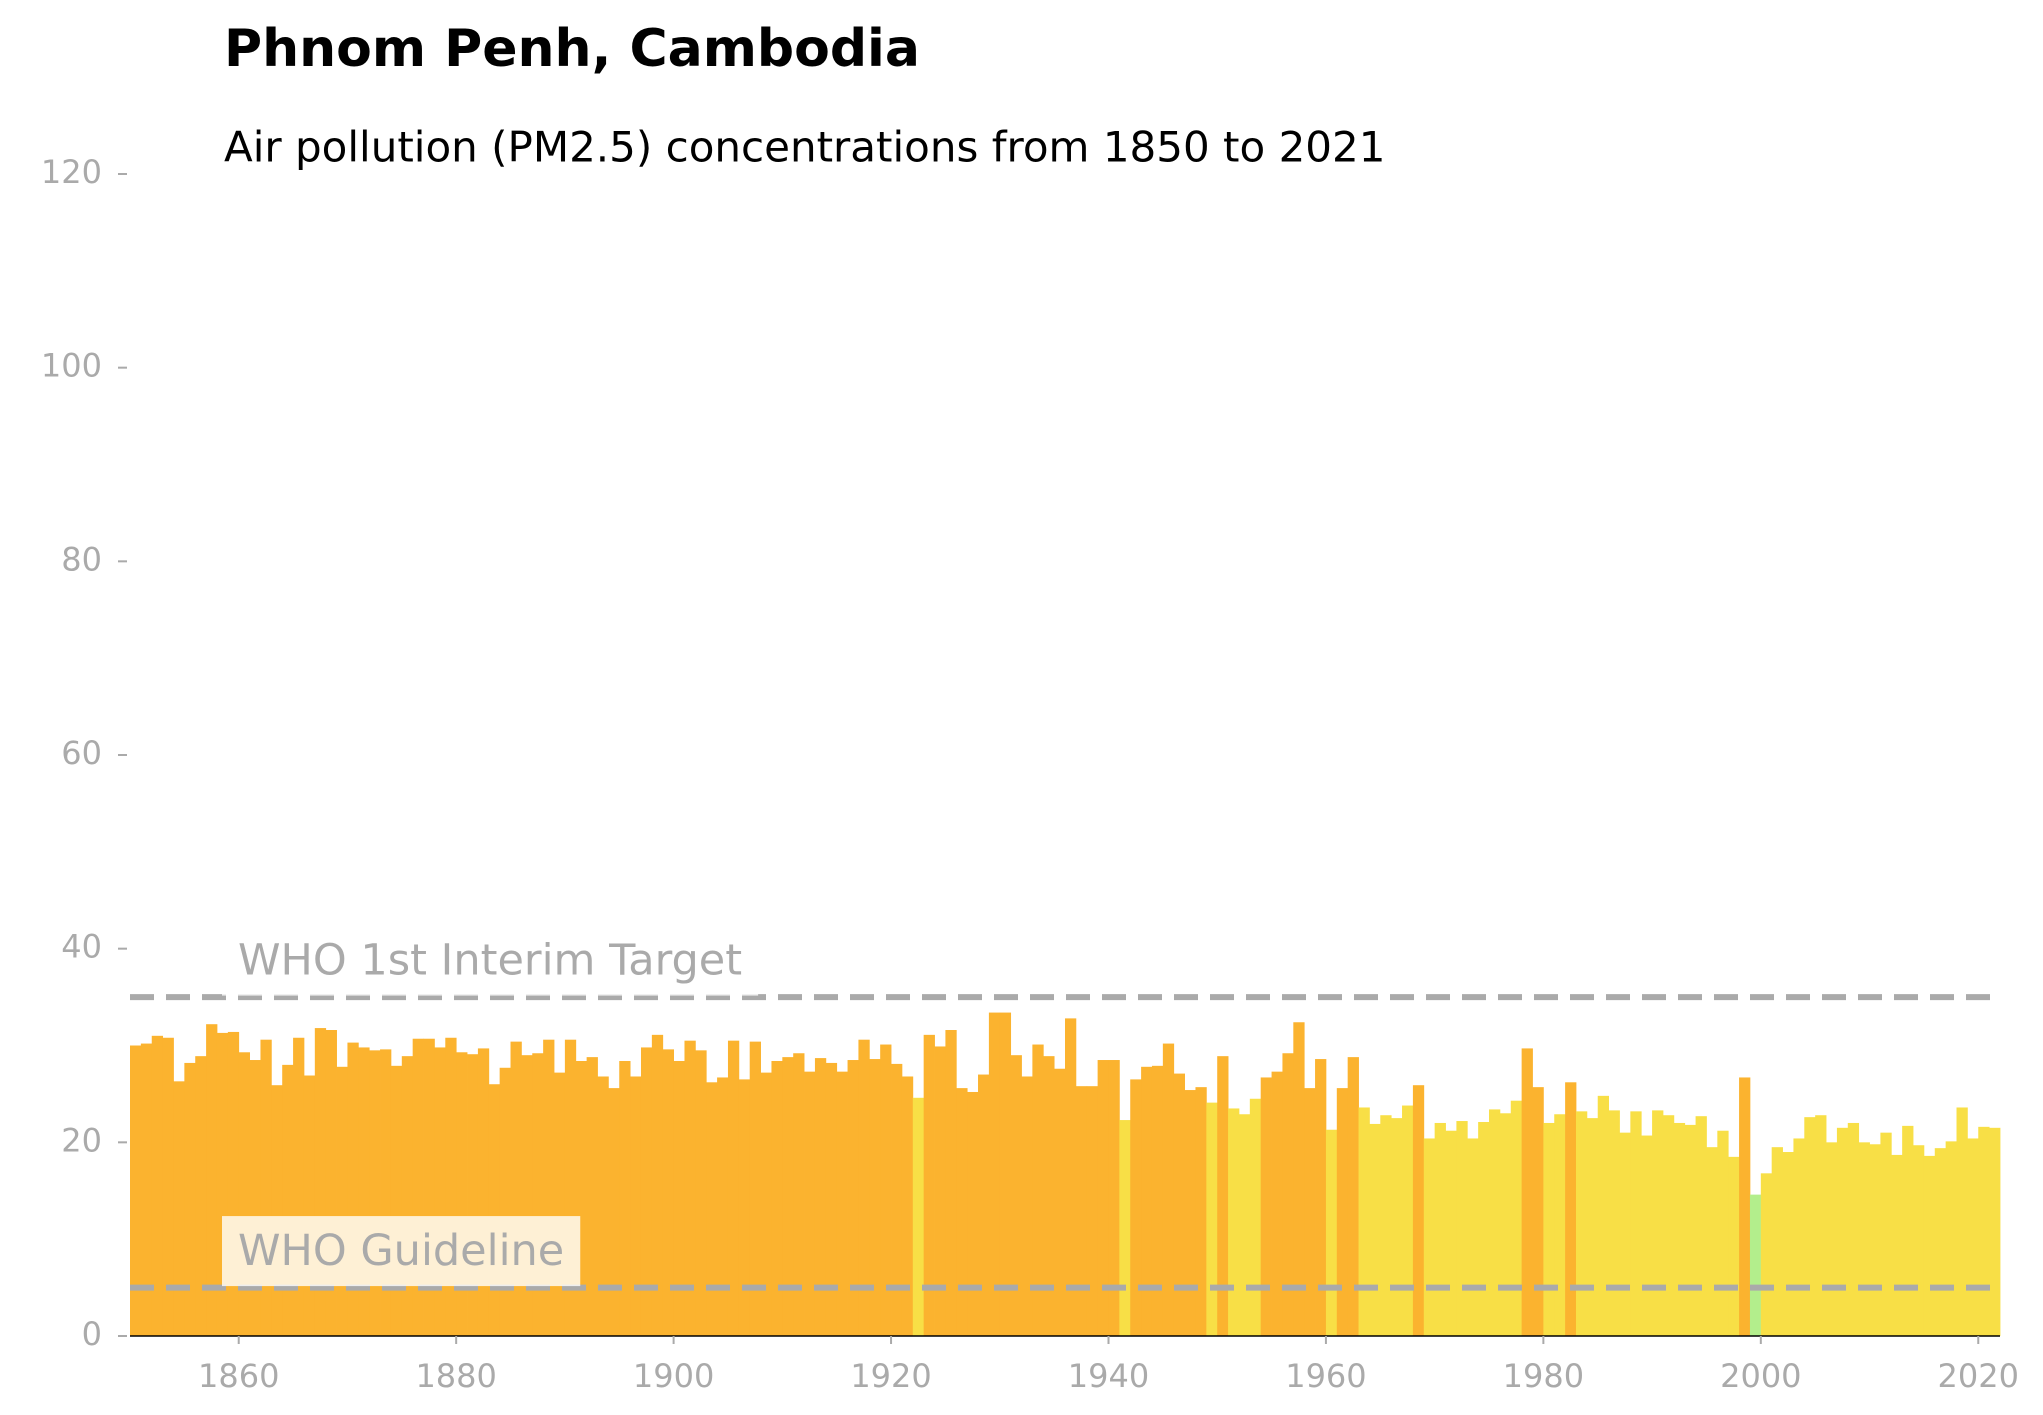 This screenshot has height=1415, width=2043. What do you see at coordinates (71, 366) in the screenshot?
I see `y-tick-label: 100` at bounding box center [71, 366].